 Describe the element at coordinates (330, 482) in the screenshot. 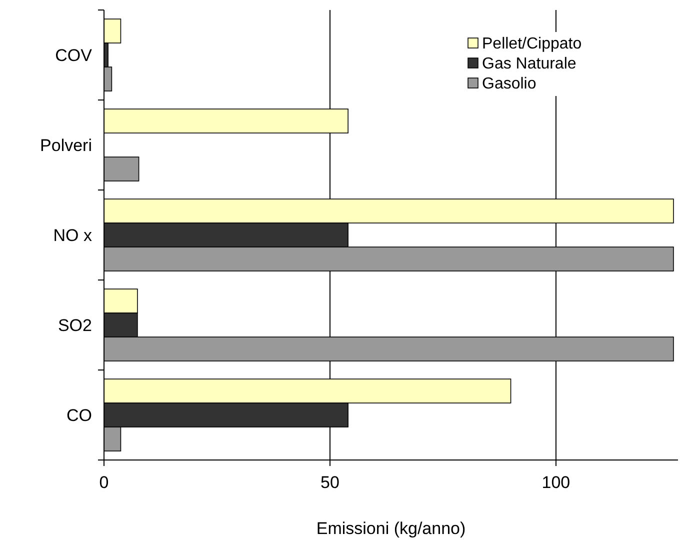

I see `x-tick-label: 50` at that location.